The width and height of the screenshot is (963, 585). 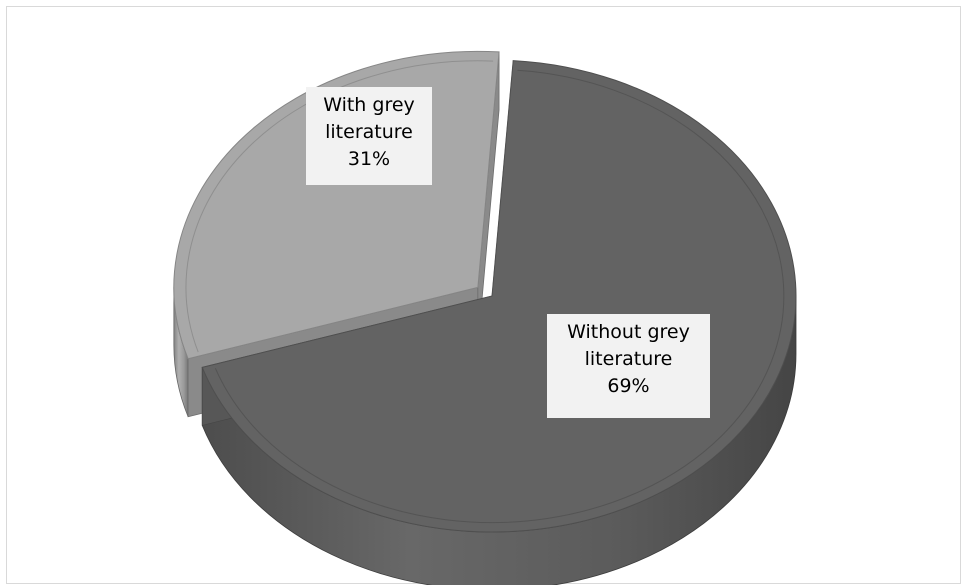 What do you see at coordinates (628, 332) in the screenshot?
I see `slice-label-without-line1: Without grey` at bounding box center [628, 332].